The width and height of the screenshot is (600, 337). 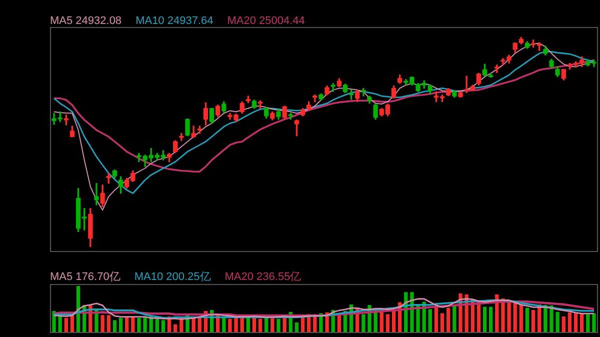 What do you see at coordinates (175, 21) in the screenshot?
I see `text: MA10 24937.64` at bounding box center [175, 21].